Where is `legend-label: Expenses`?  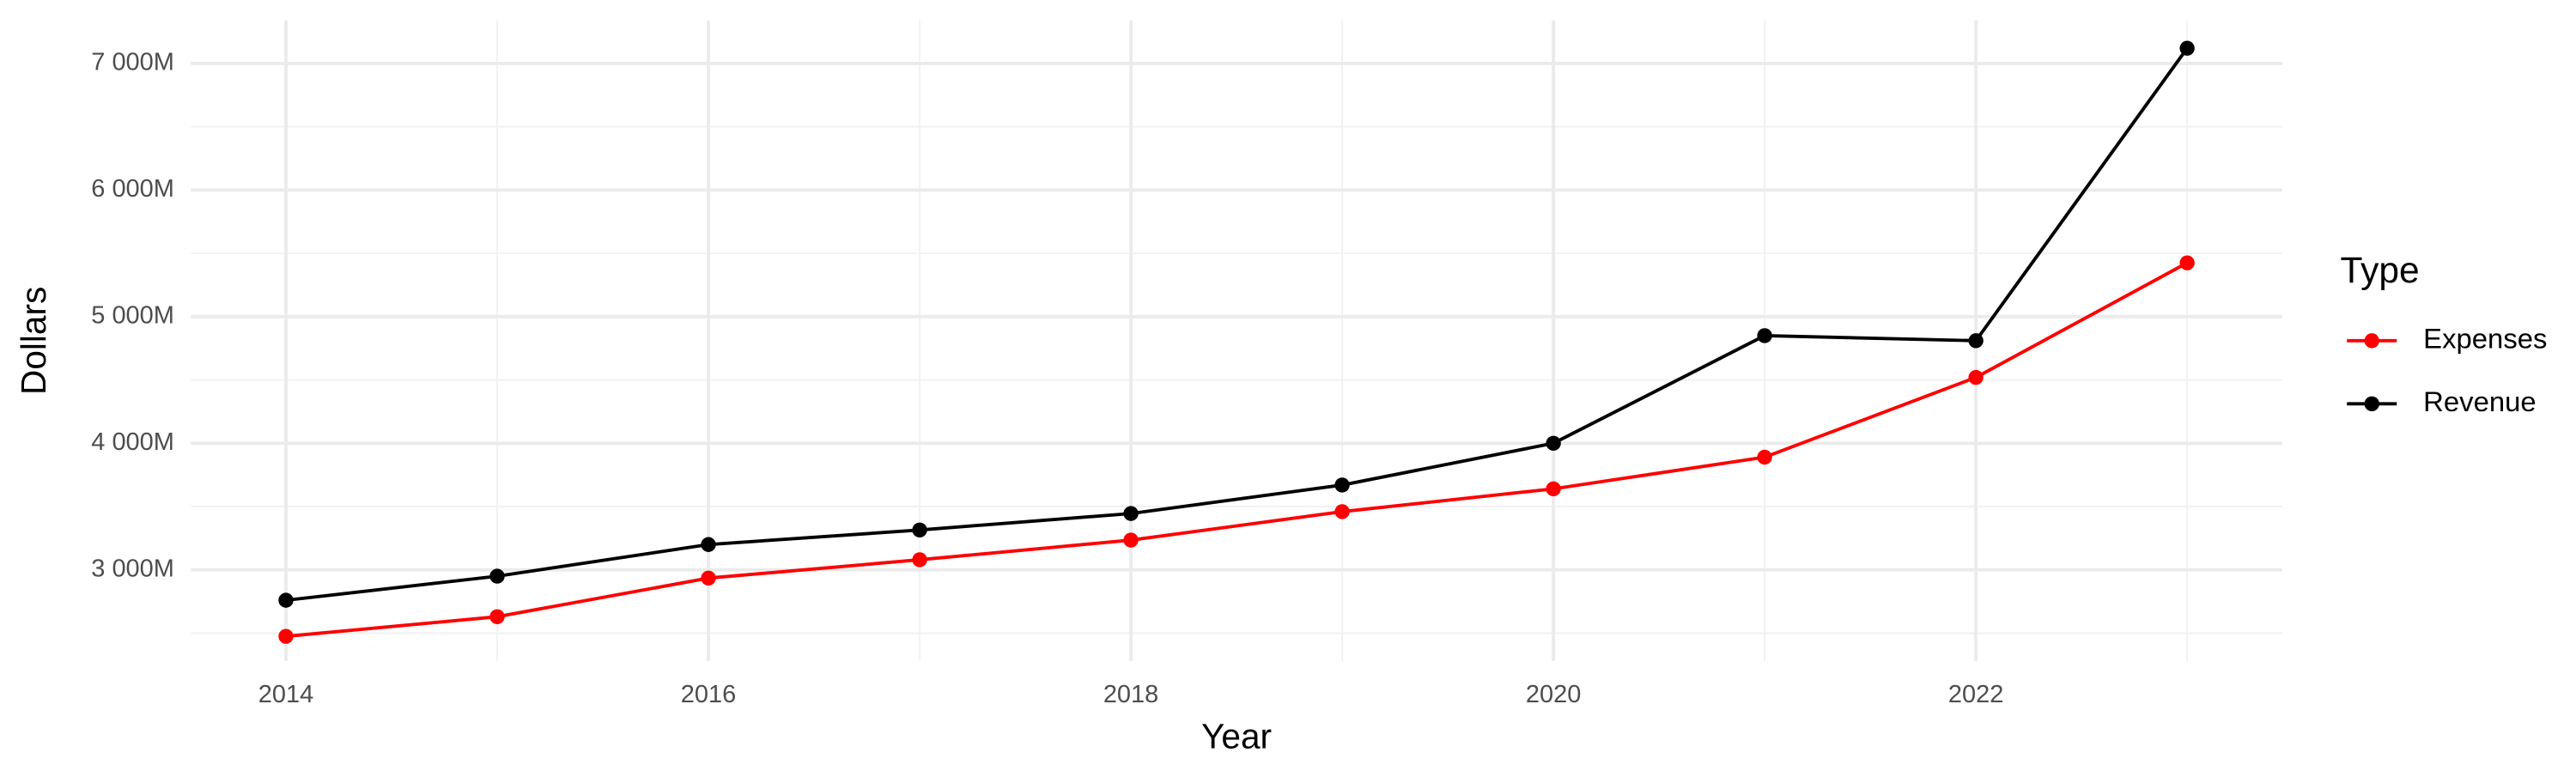 legend-label: Expenses is located at coordinates (2485, 339).